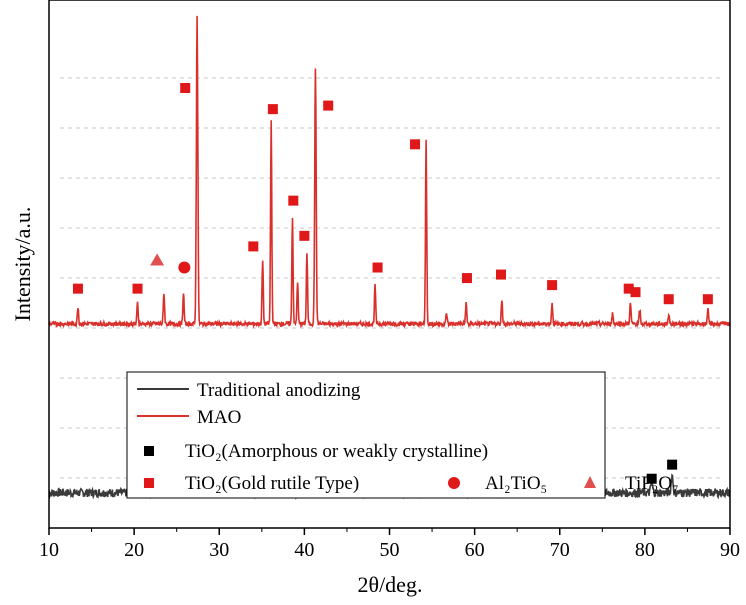 This screenshot has width=746, height=605. What do you see at coordinates (157, 259) in the screenshot?
I see `marker-tip2o7` at bounding box center [157, 259].